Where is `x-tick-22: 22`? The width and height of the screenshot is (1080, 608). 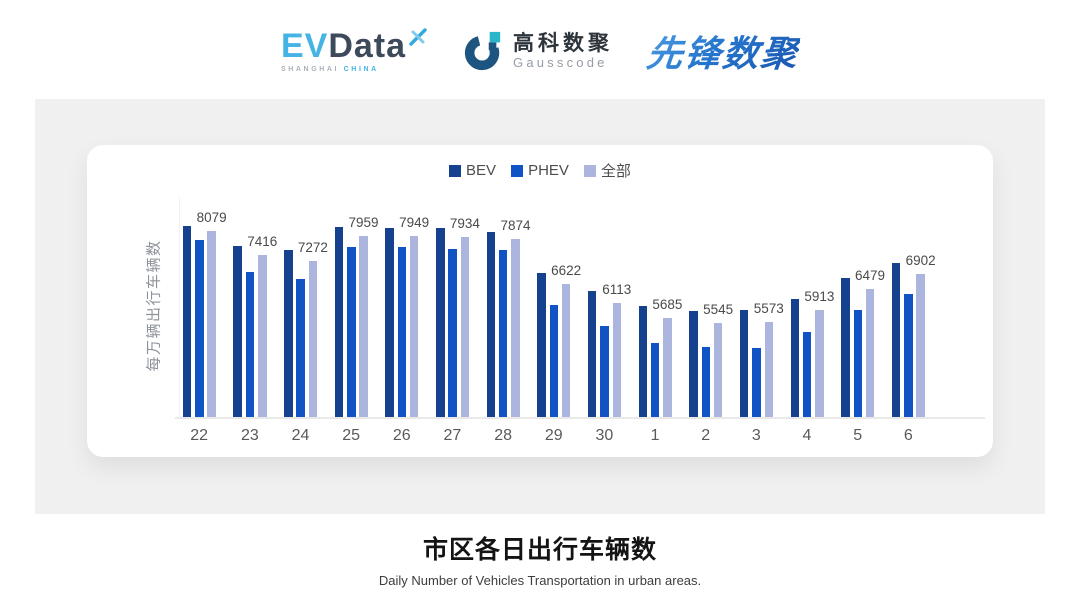 x-tick-22: 22 is located at coordinates (199, 435).